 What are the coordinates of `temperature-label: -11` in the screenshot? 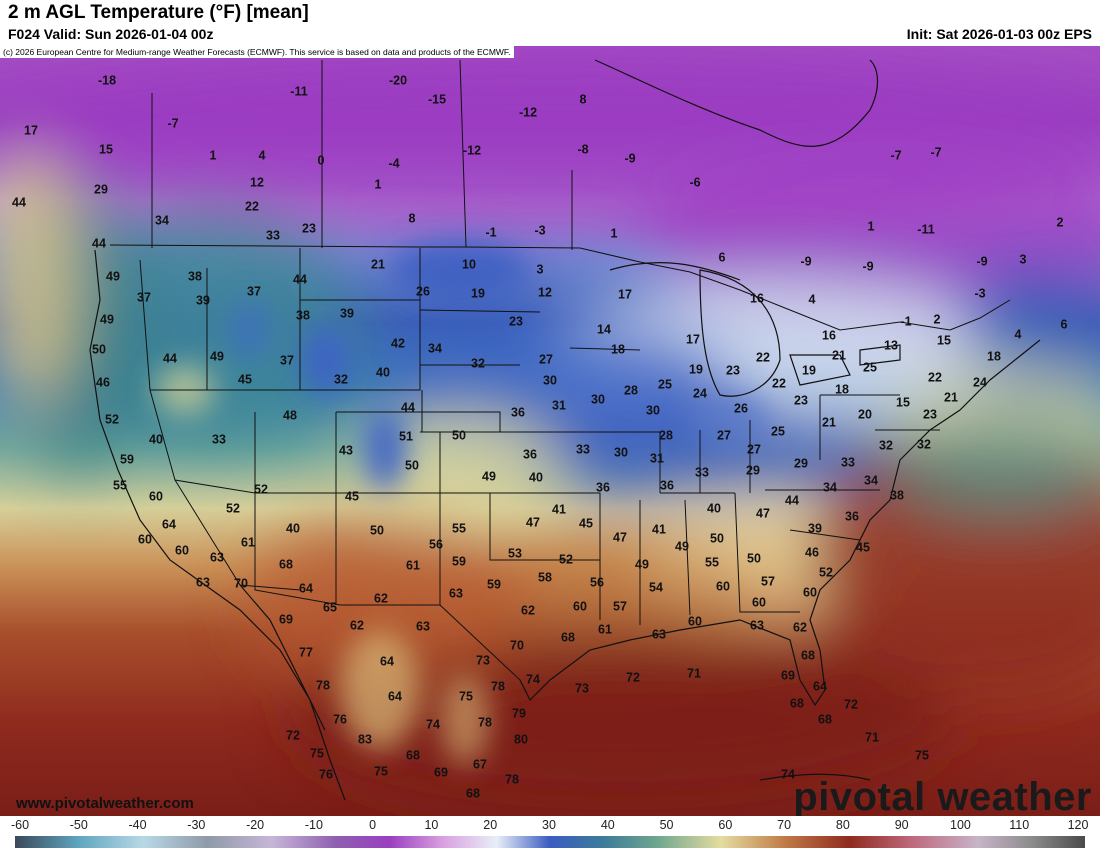 It's located at (298, 91).